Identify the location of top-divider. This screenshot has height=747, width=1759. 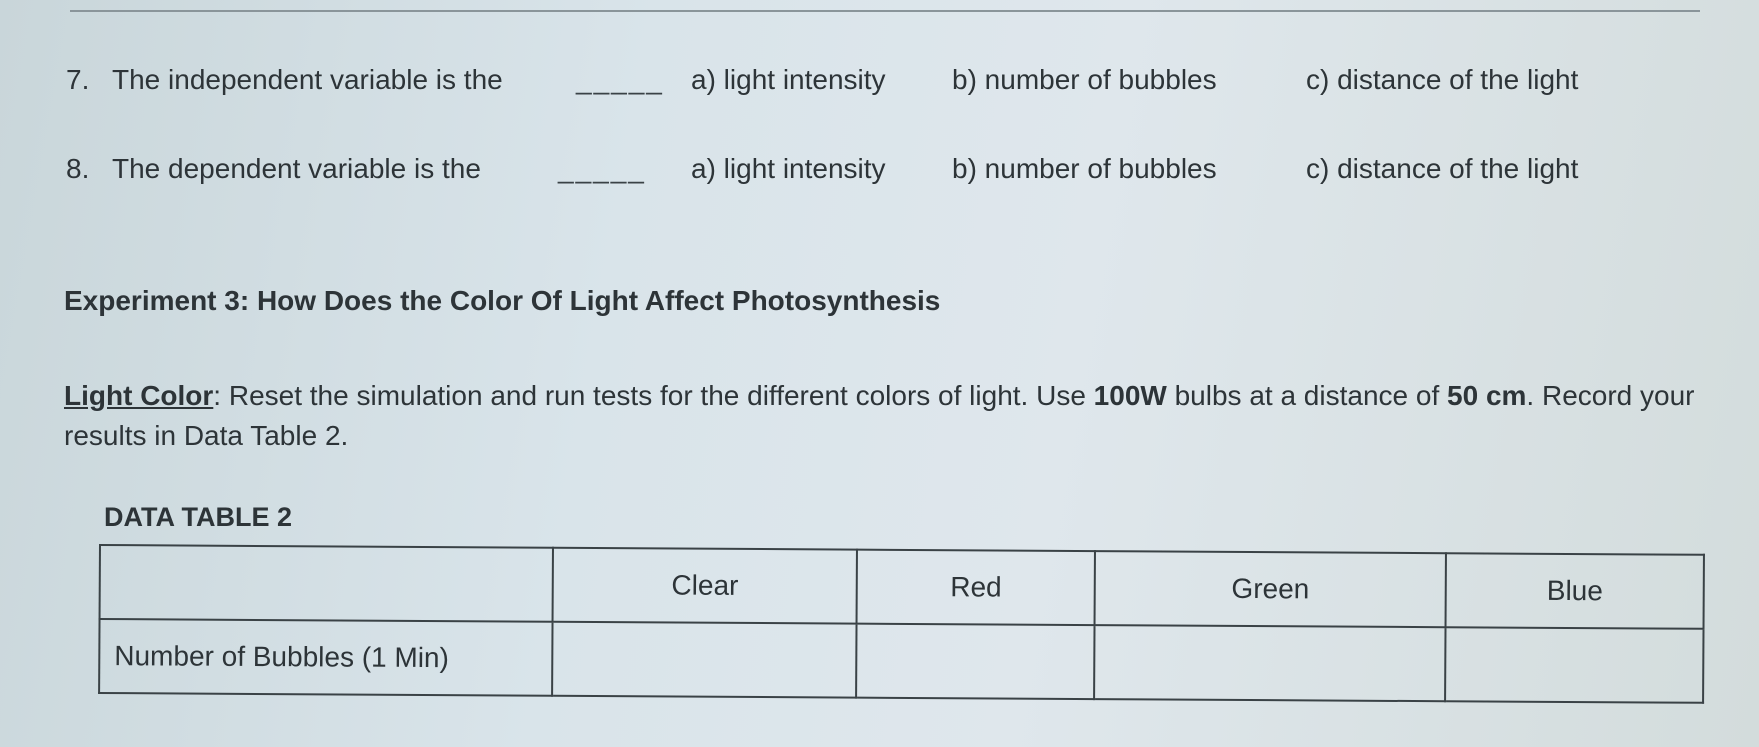
(885, 6).